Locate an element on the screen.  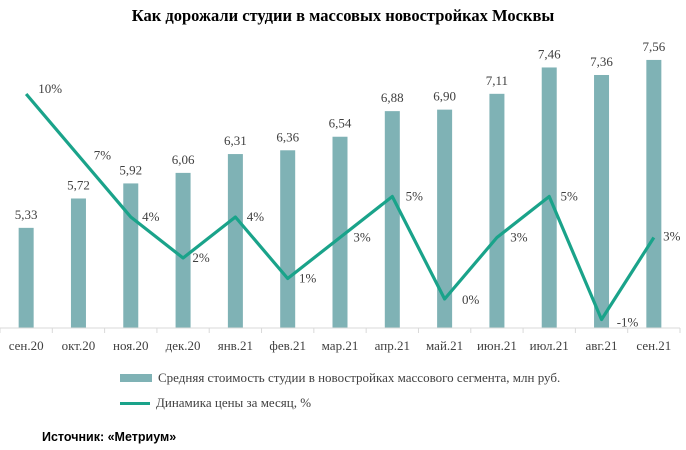
line-label-11: -1% is located at coordinates (628, 322).